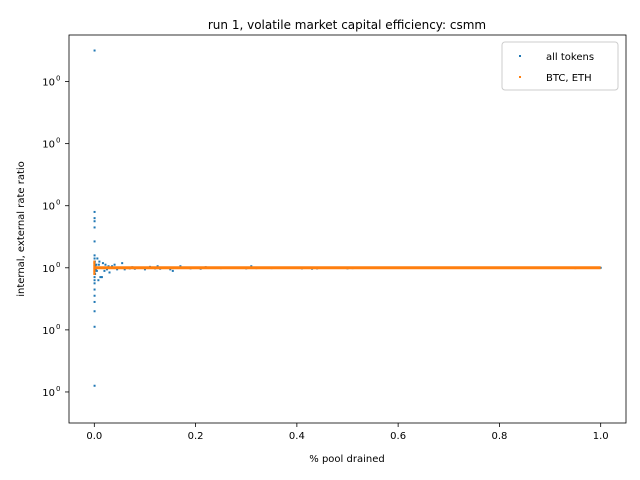 The height and width of the screenshot is (480, 640). What do you see at coordinates (21, 229) in the screenshot?
I see `y-axis-label: internal, external rate ratio` at bounding box center [21, 229].